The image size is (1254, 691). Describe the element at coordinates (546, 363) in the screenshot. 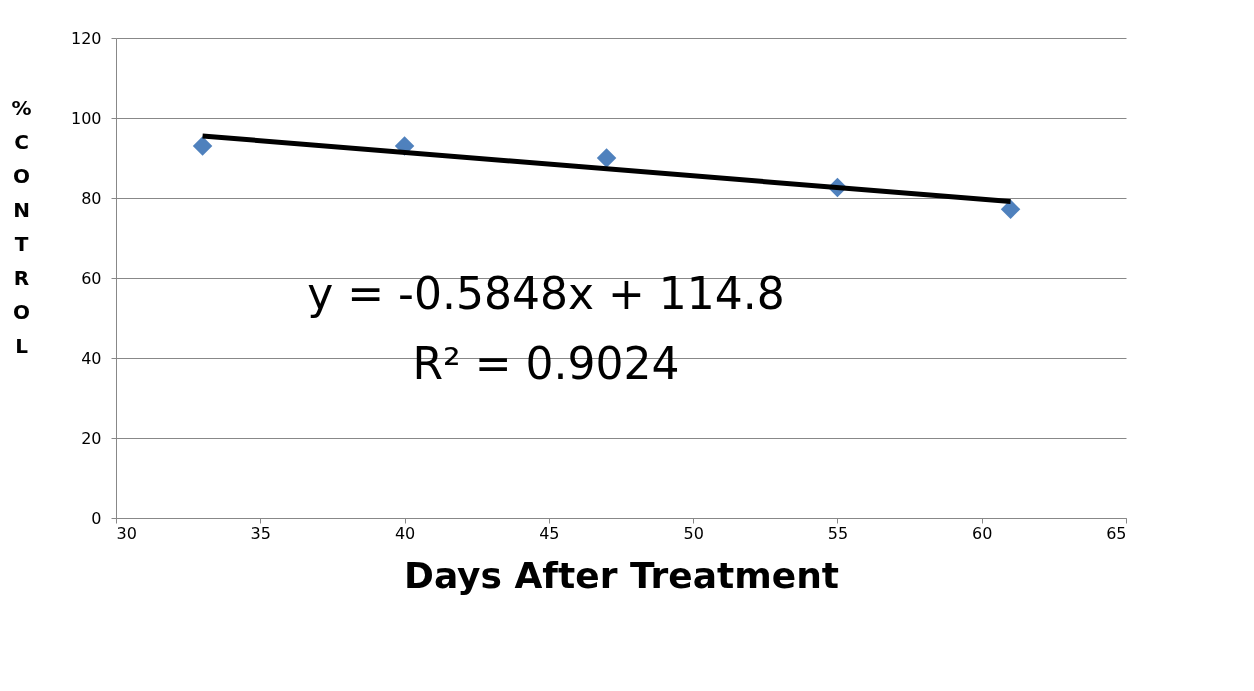

I see `annotation: R² = 0.9024` at that location.